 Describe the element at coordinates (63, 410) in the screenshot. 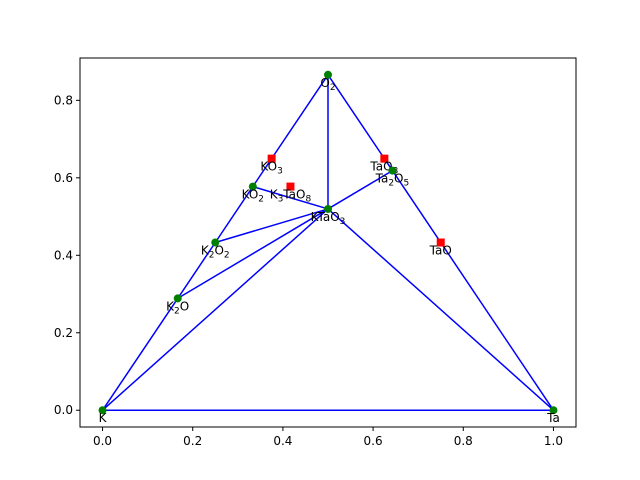

I see `y-tick-label: 0.0` at that location.